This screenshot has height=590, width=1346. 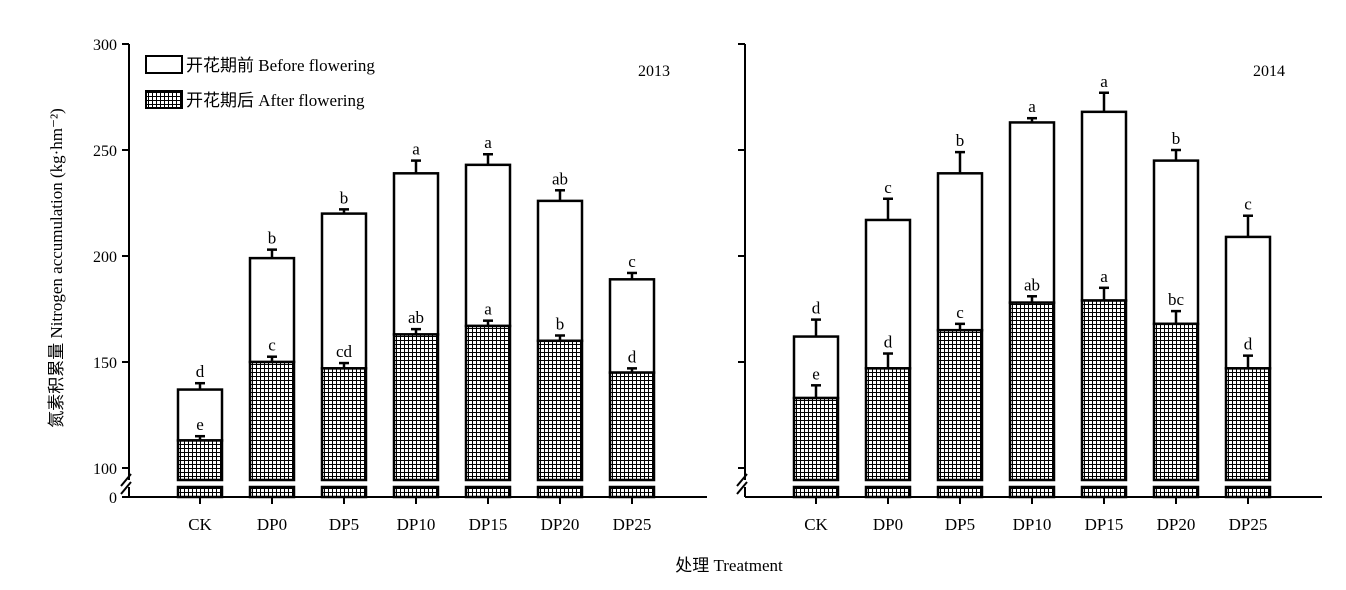 I want to click on legend-label-after: 开花期后 After flowering, so click(x=275, y=100).